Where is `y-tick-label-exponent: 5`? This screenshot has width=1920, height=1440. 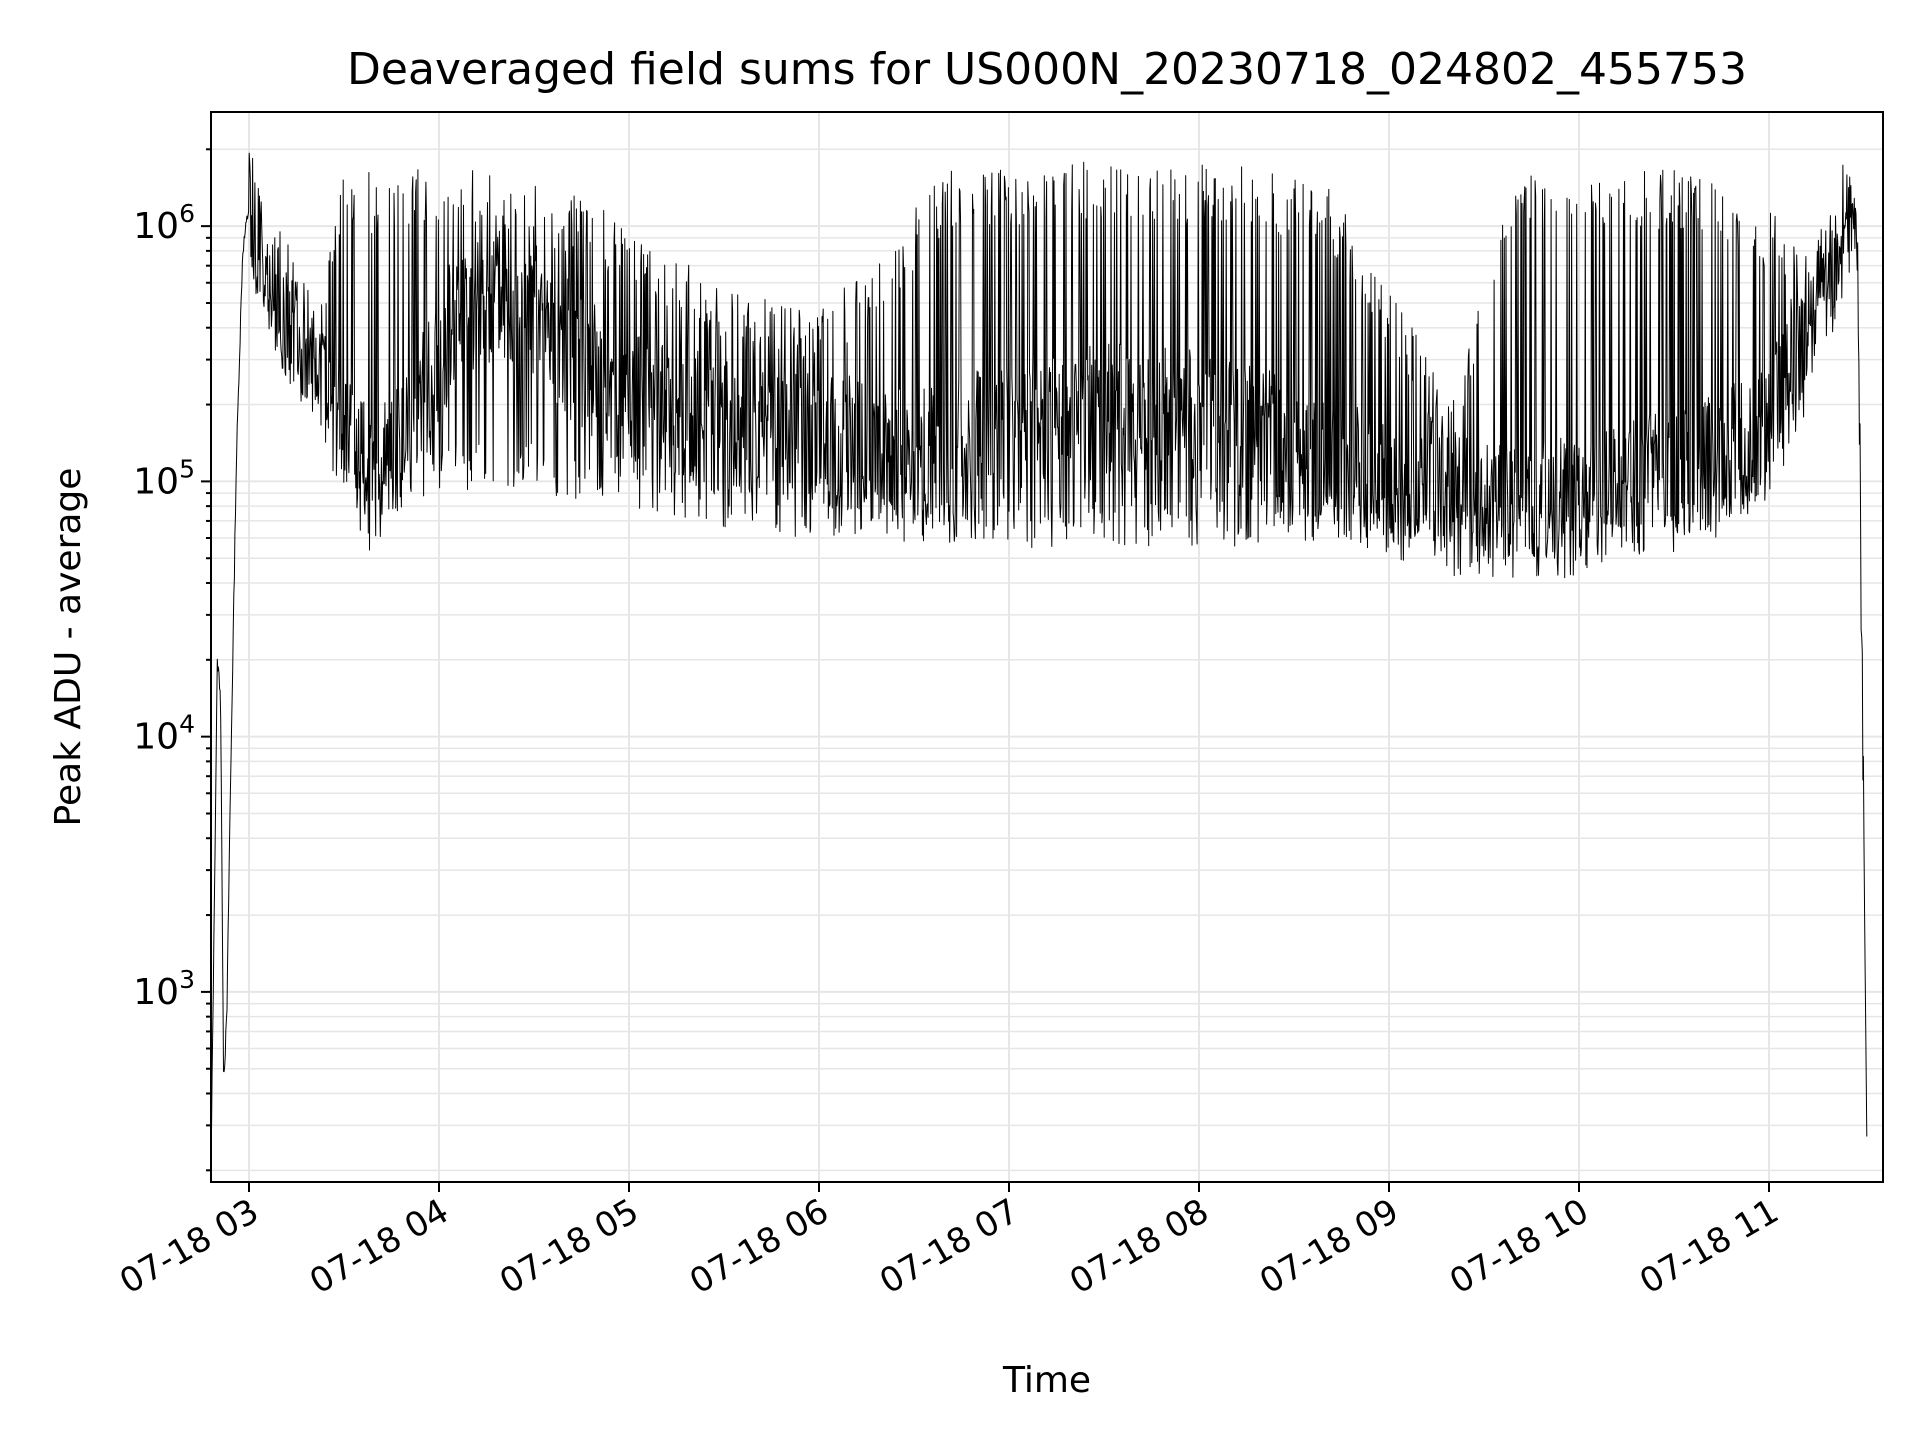 y-tick-label-exponent: 5 is located at coordinates (187, 468).